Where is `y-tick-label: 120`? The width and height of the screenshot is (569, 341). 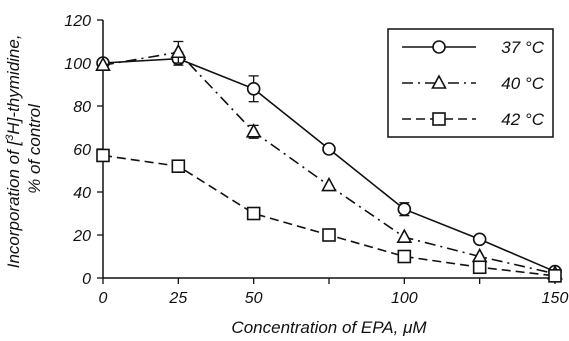
y-tick-label: 120 is located at coordinates (77, 21).